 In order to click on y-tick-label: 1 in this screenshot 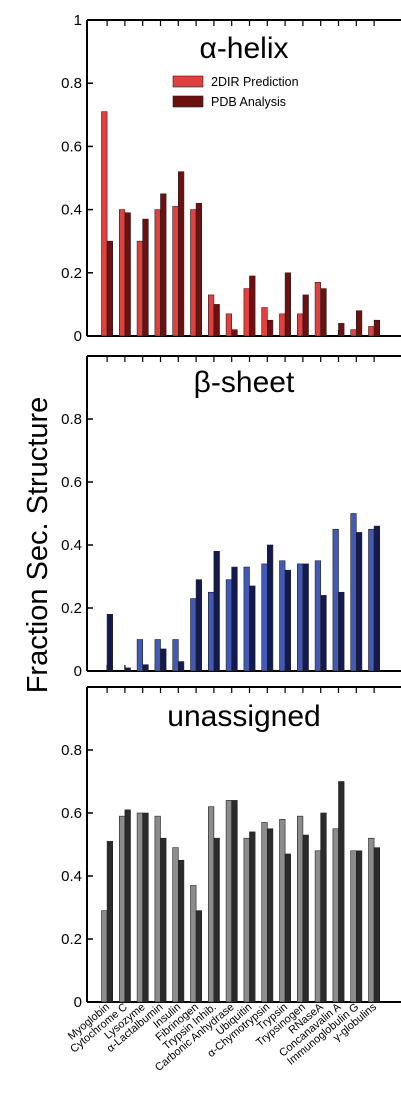, I will do `click(78, 20)`.